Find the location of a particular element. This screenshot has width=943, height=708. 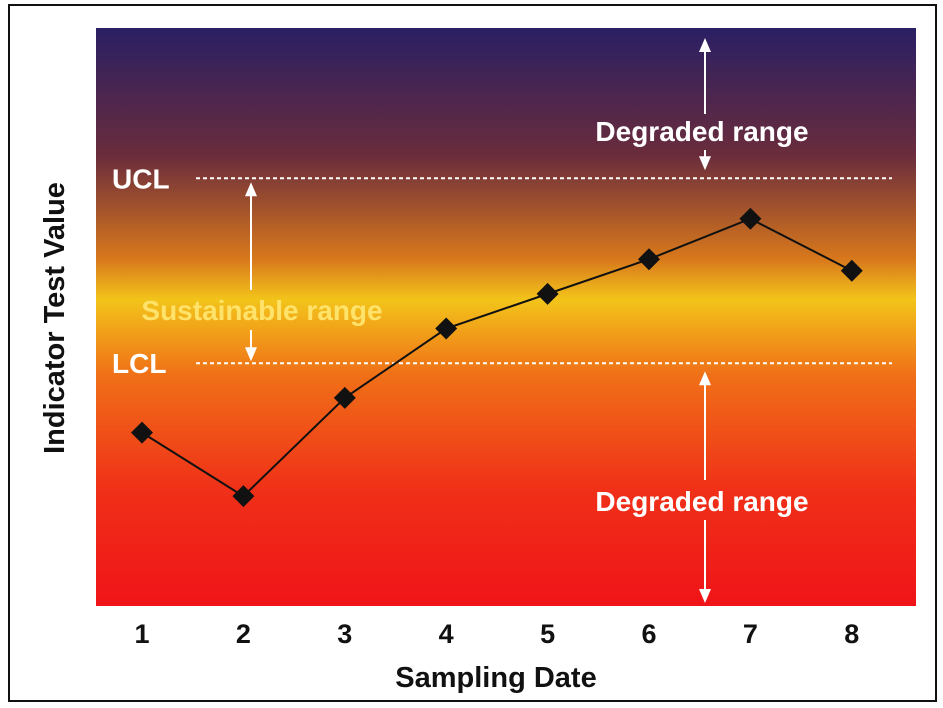

sustainable-range-label: Sustainable range is located at coordinates (261, 310).